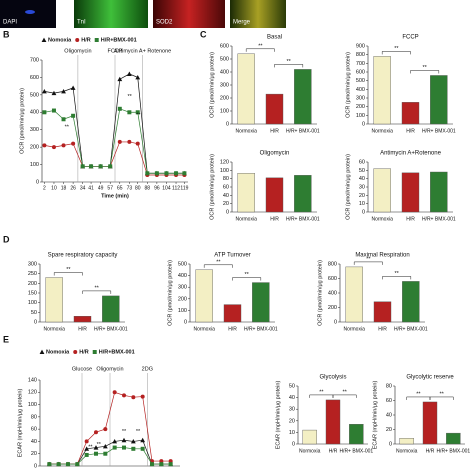 The width and height of the screenshot is (474, 474). What do you see at coordinates (148, 188) in the screenshot?
I see `x-tick-label: 88` at bounding box center [148, 188].